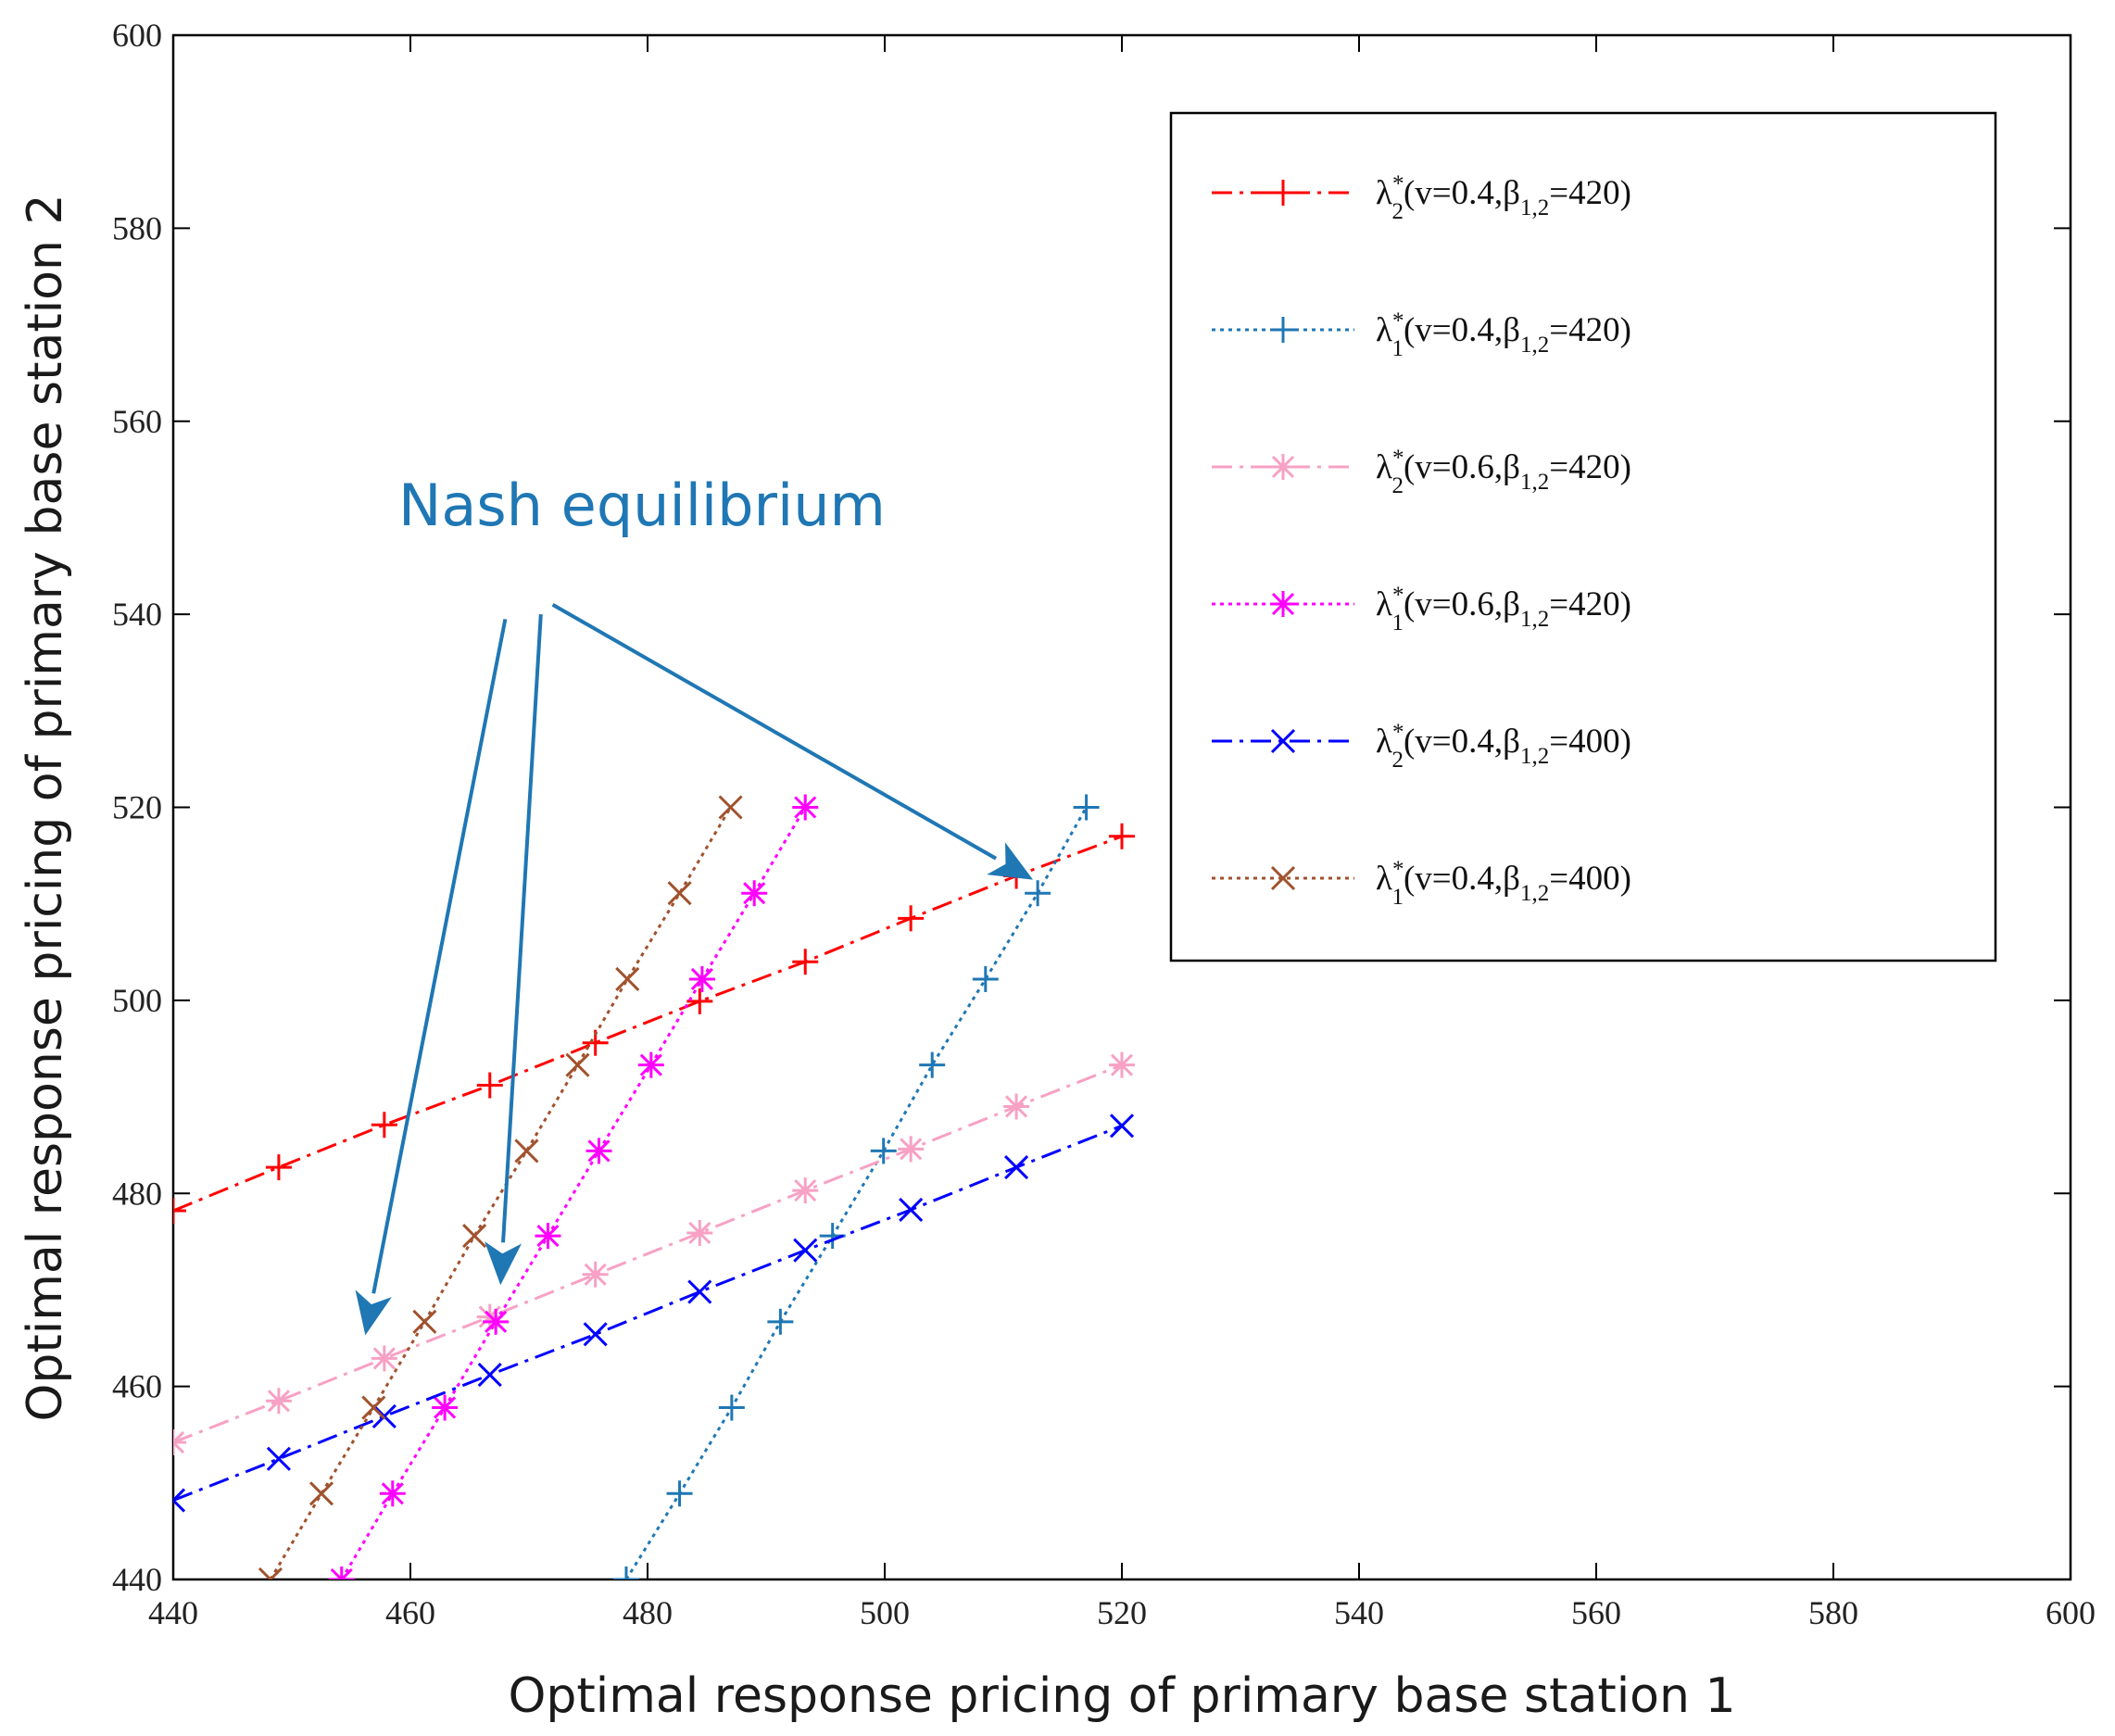 The height and width of the screenshot is (1736, 2115). I want to click on y-tick-label: 540, so click(137, 614).